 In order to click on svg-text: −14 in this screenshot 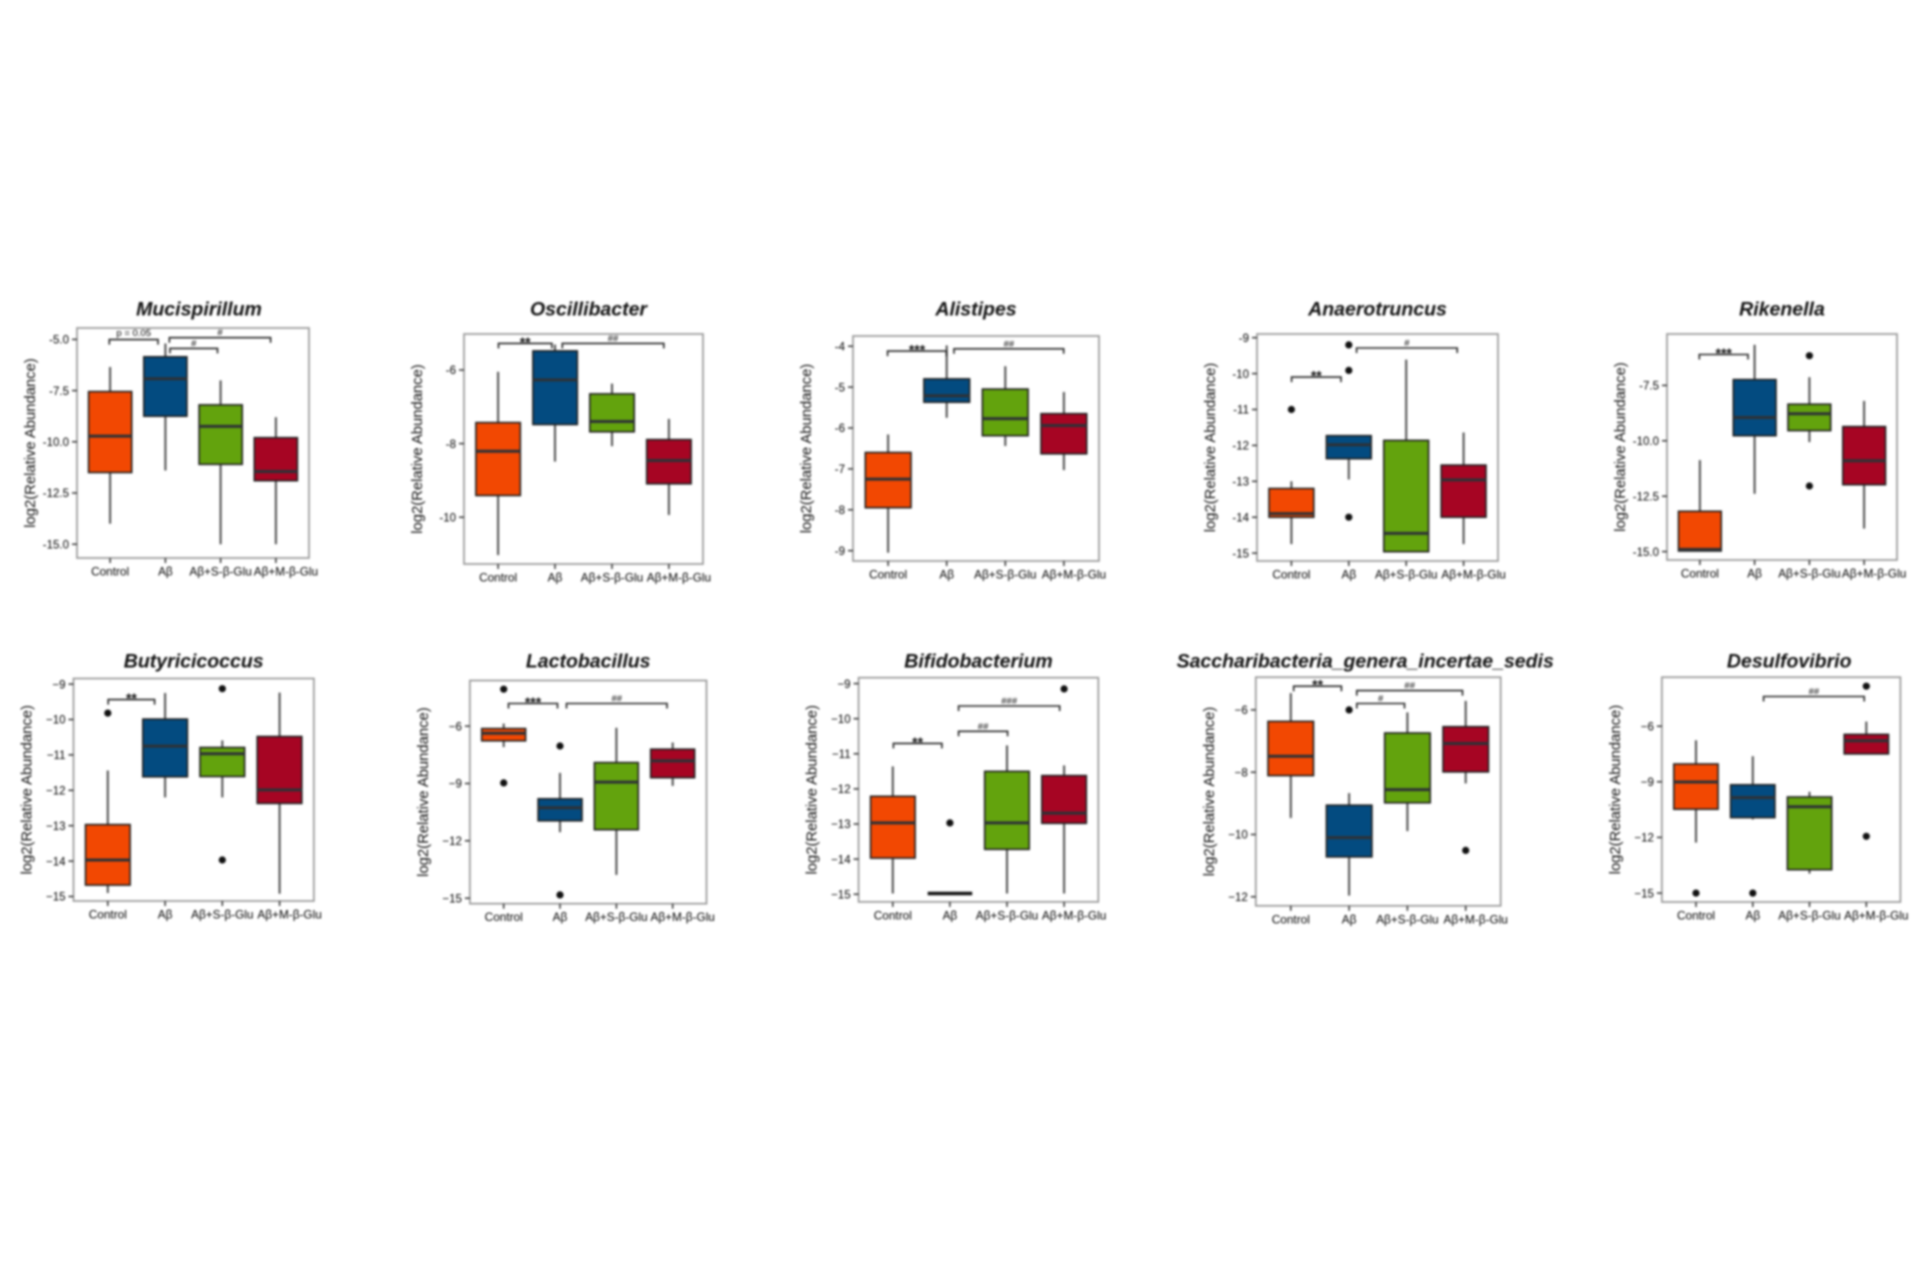, I will do `click(841, 860)`.